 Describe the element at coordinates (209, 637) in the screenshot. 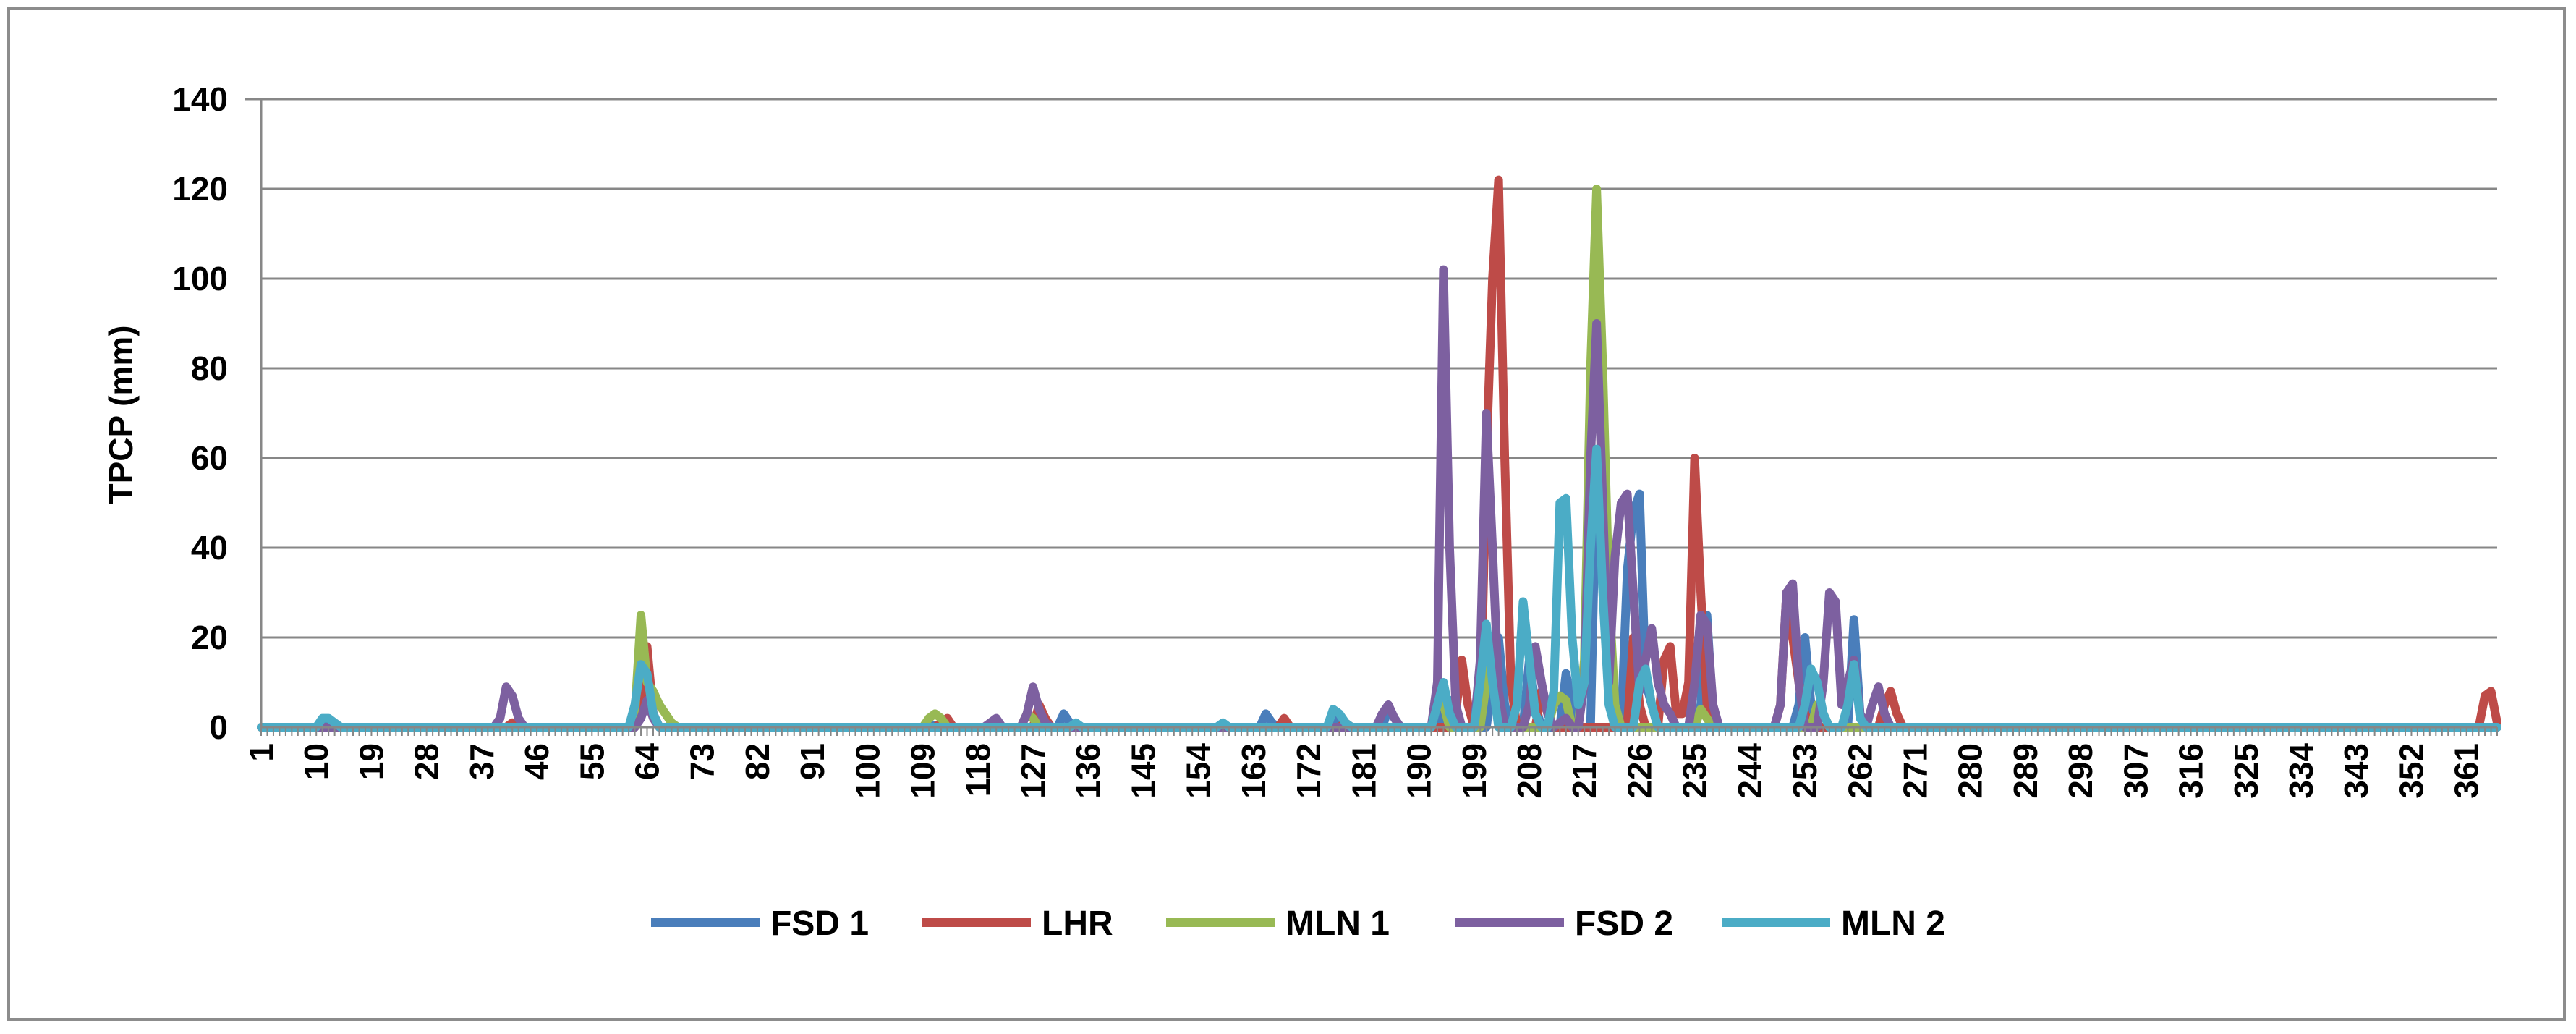

I see `y-tick-label: 20` at that location.